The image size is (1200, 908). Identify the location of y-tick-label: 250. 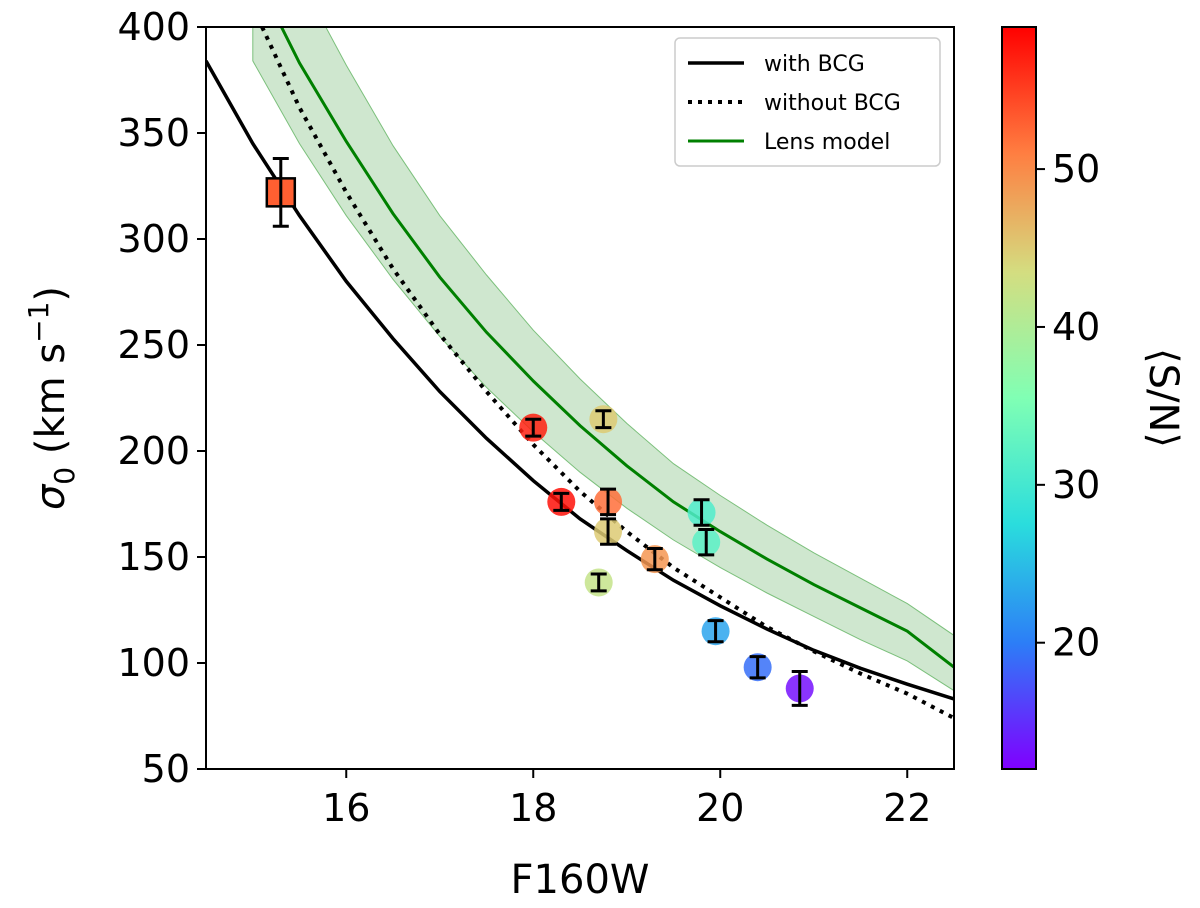
(153, 345).